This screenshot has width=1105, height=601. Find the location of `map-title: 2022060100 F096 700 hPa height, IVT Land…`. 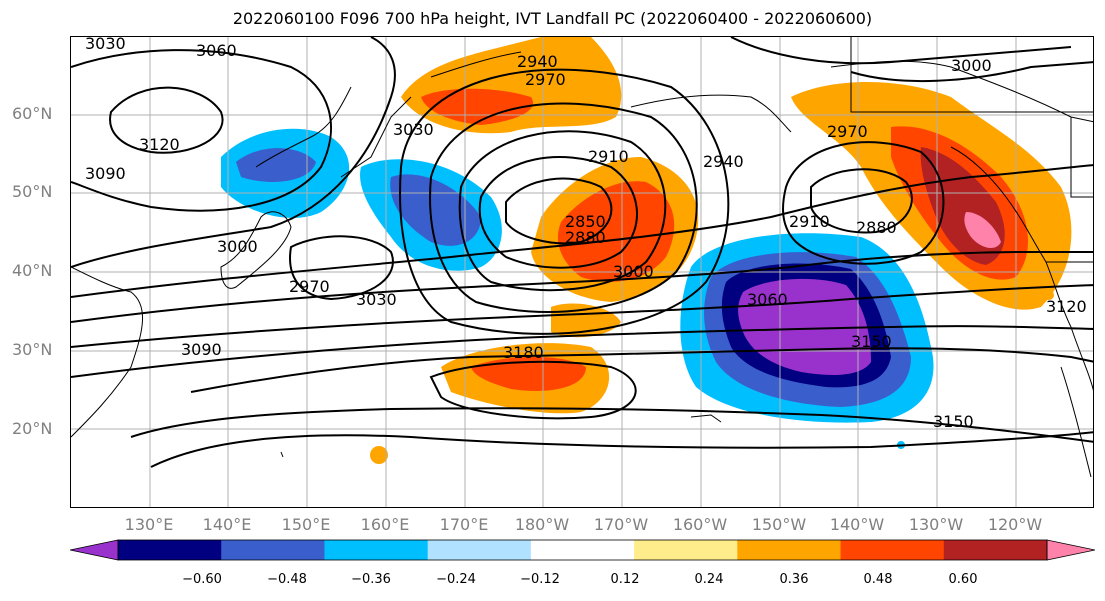

map-title: 2022060100 F096 700 hPa height, IVT Land… is located at coordinates (552, 18).